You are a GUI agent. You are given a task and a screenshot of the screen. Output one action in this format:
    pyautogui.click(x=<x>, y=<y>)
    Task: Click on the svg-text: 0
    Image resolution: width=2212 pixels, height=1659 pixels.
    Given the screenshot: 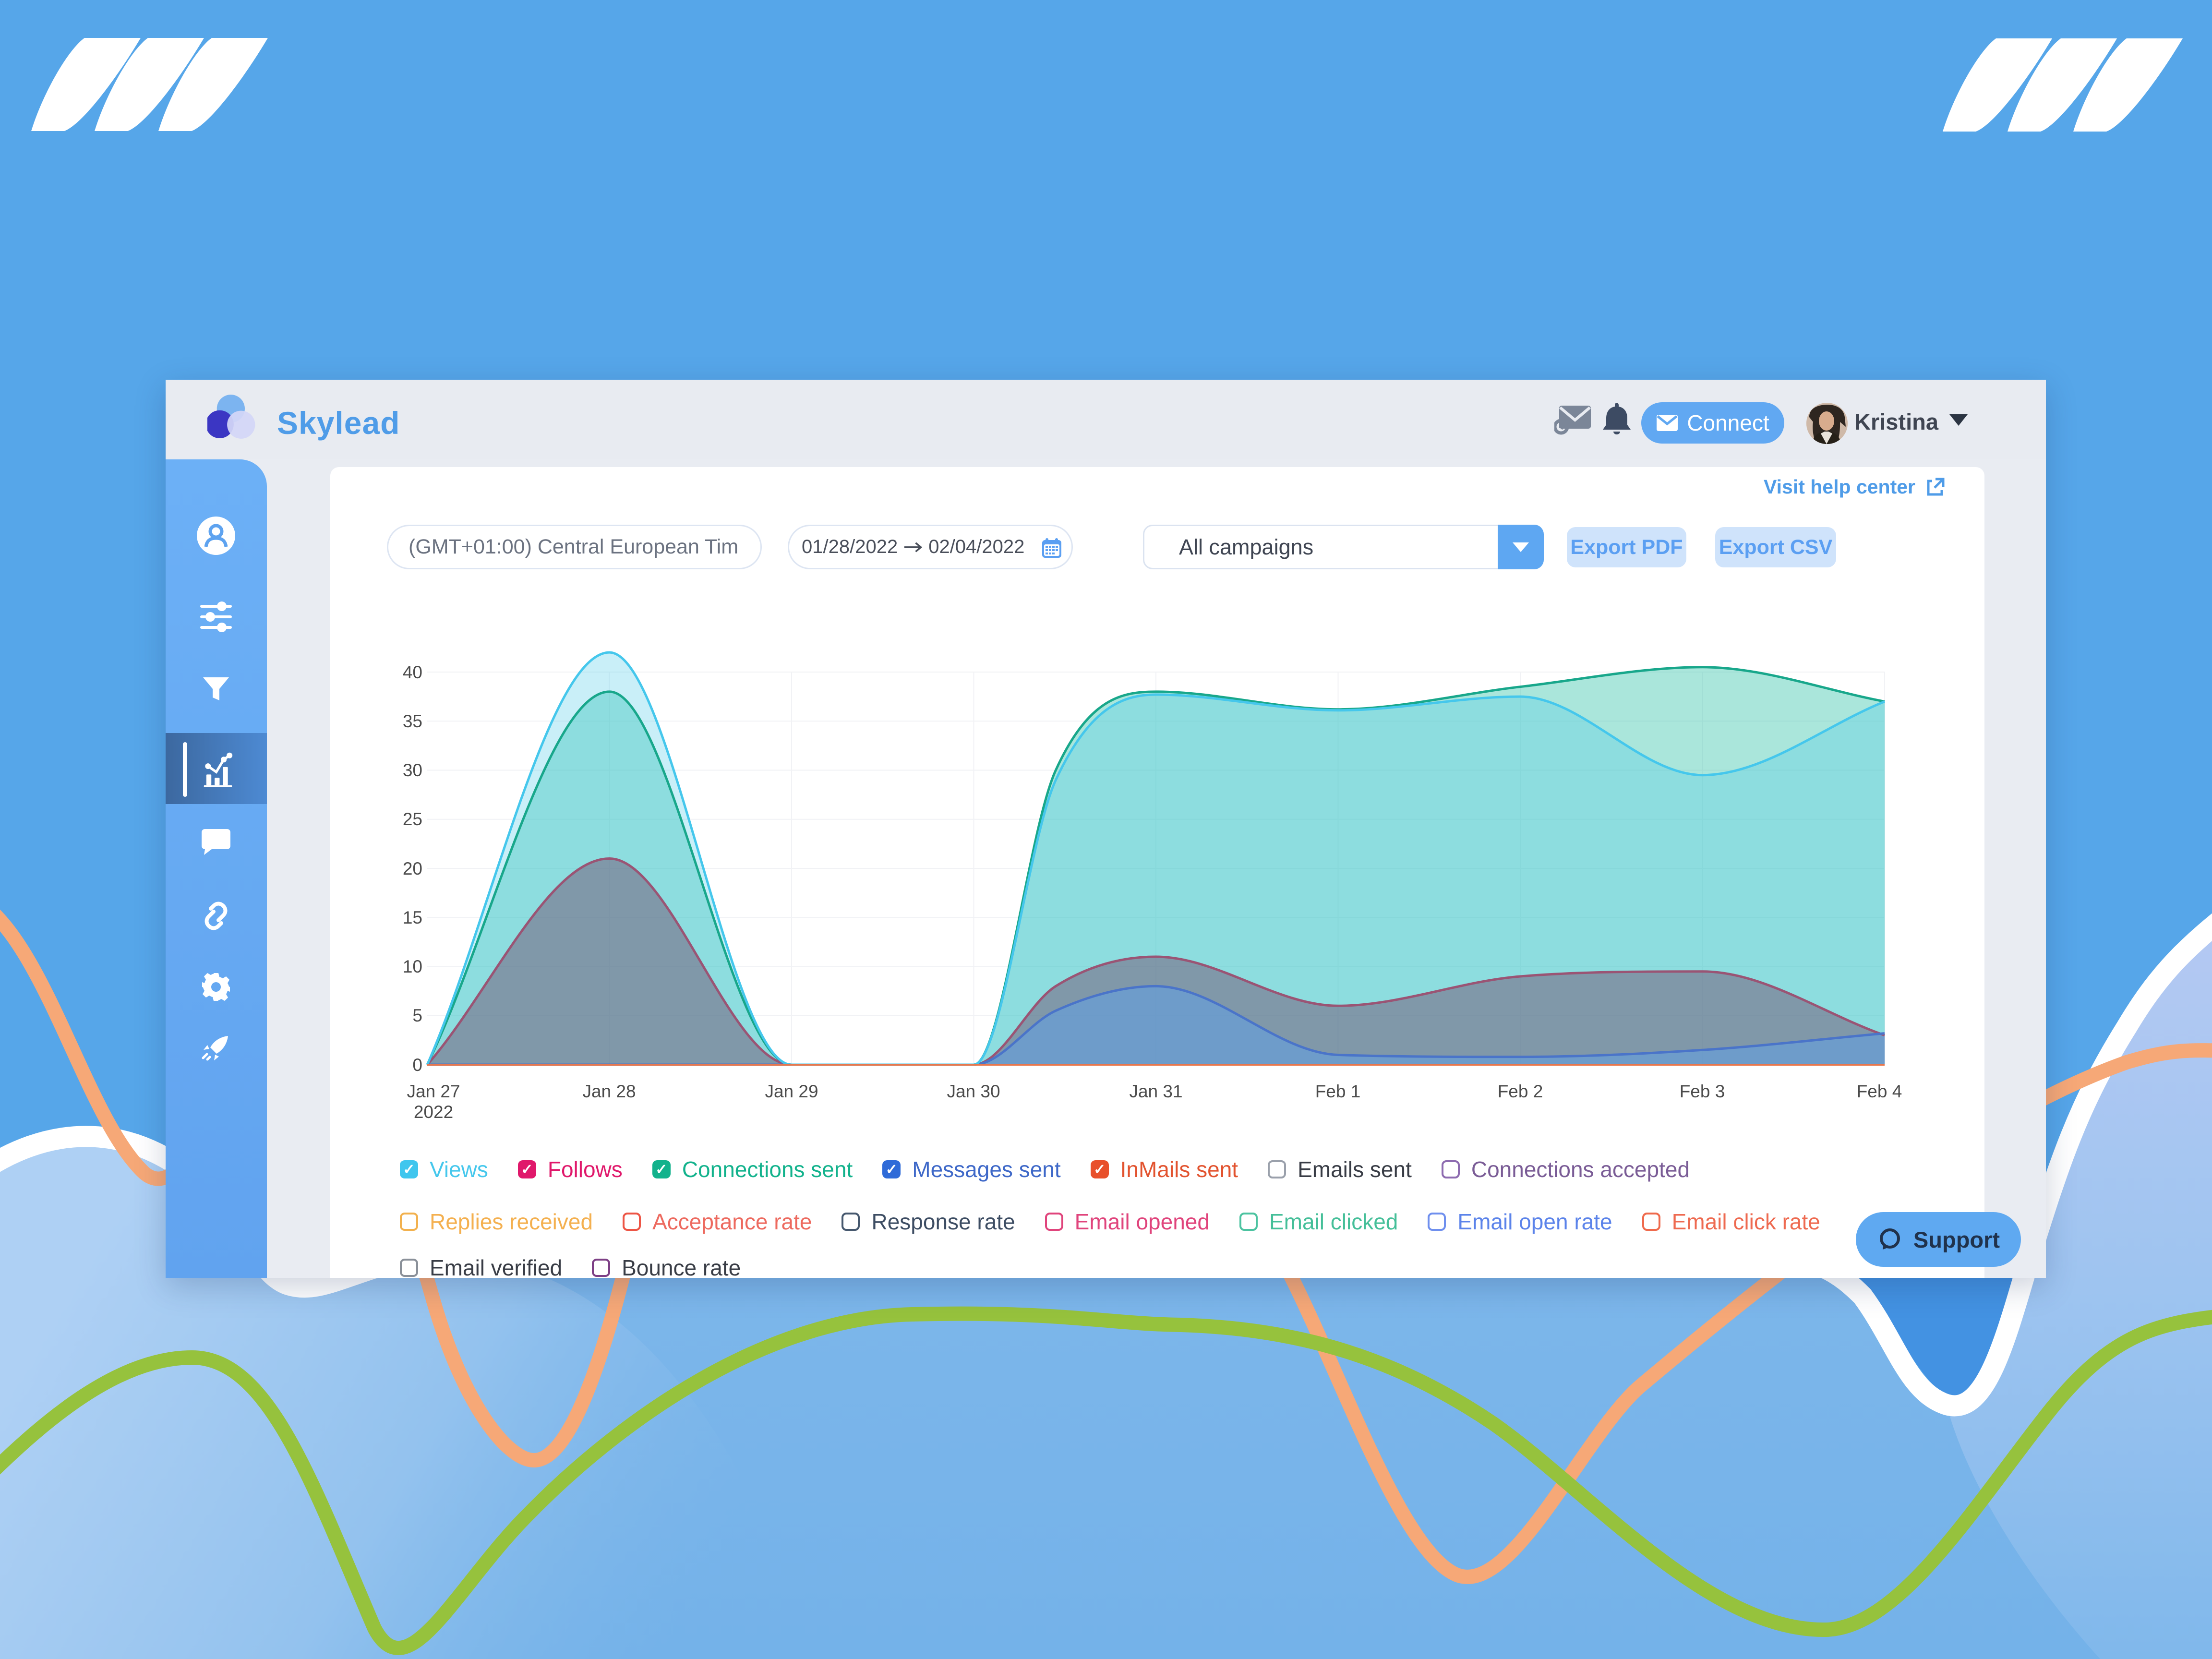 What is the action you would take?
    pyautogui.click(x=417, y=1065)
    